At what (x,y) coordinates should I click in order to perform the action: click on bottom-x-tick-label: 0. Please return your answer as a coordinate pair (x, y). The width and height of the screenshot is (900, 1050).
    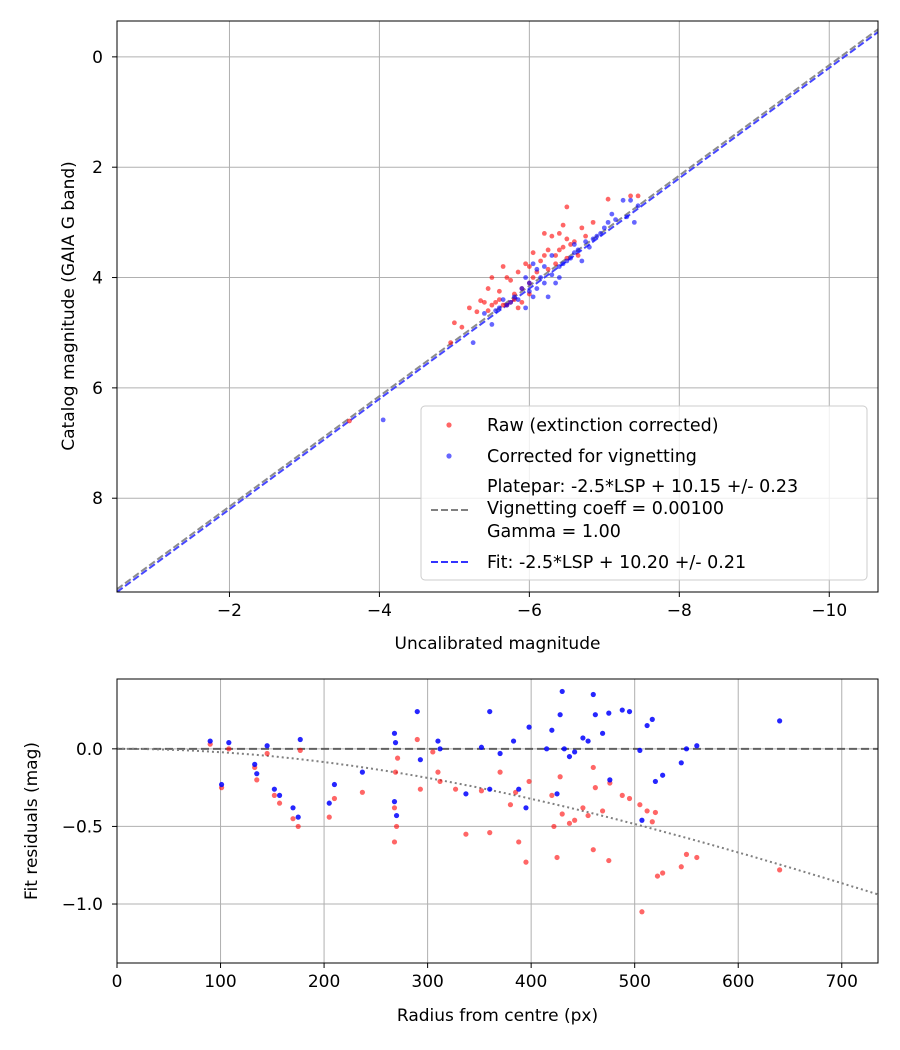
    Looking at the image, I should click on (117, 982).